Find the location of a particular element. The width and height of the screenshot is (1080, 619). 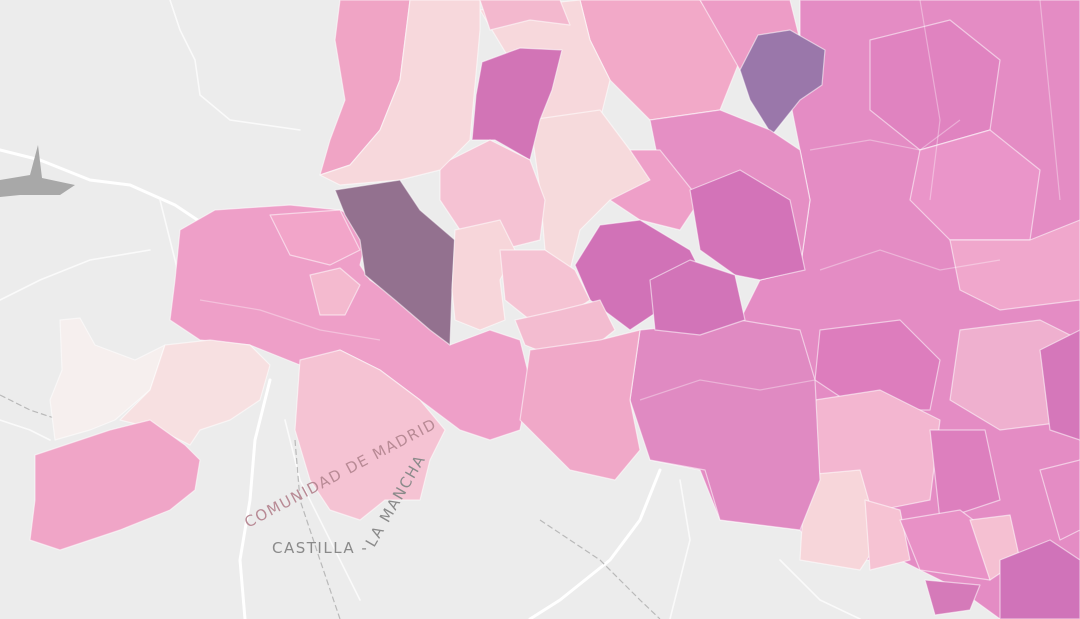

region-left-column-c is located at coordinates (525, 15).